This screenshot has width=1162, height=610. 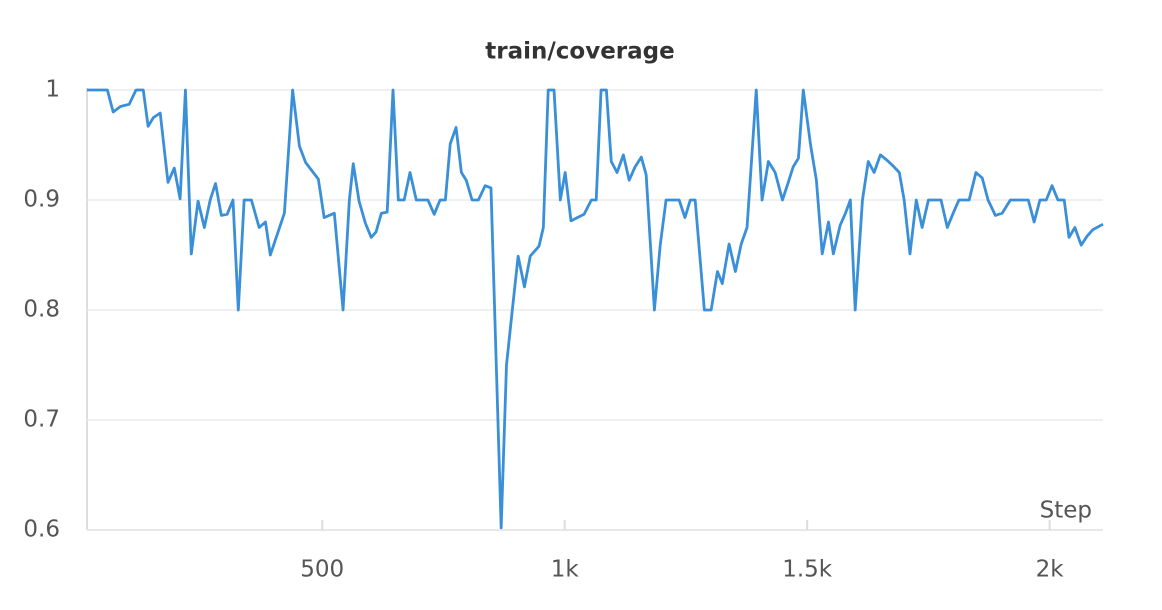 What do you see at coordinates (52, 90) in the screenshot?
I see `y-tick-label: 1` at bounding box center [52, 90].